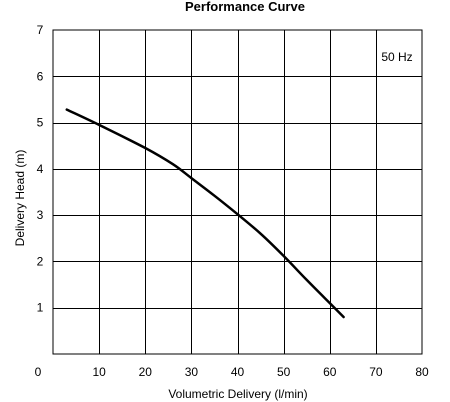 The width and height of the screenshot is (450, 402). I want to click on x-tick-labels: 10 20 30 40 50 60 70 80, so click(260, 372).